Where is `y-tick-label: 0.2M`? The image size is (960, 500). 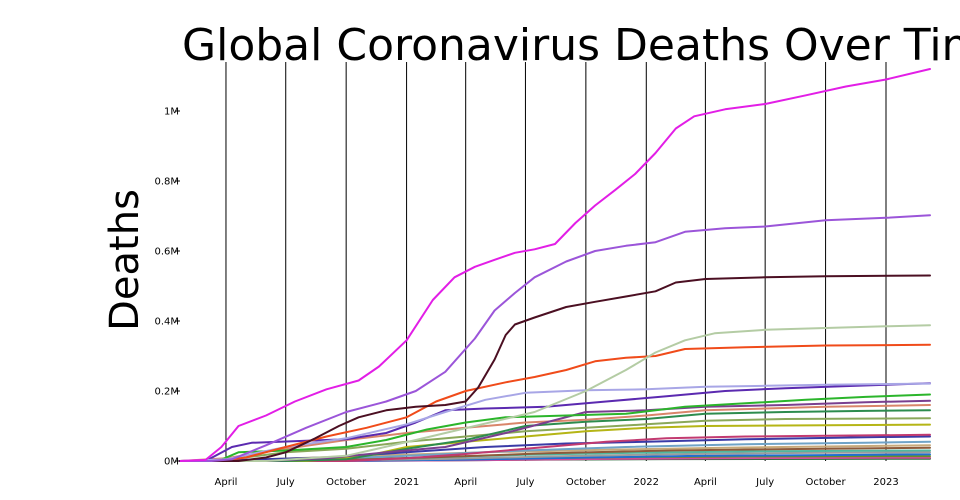
y-tick-label: 0.2M is located at coordinates (166, 392).